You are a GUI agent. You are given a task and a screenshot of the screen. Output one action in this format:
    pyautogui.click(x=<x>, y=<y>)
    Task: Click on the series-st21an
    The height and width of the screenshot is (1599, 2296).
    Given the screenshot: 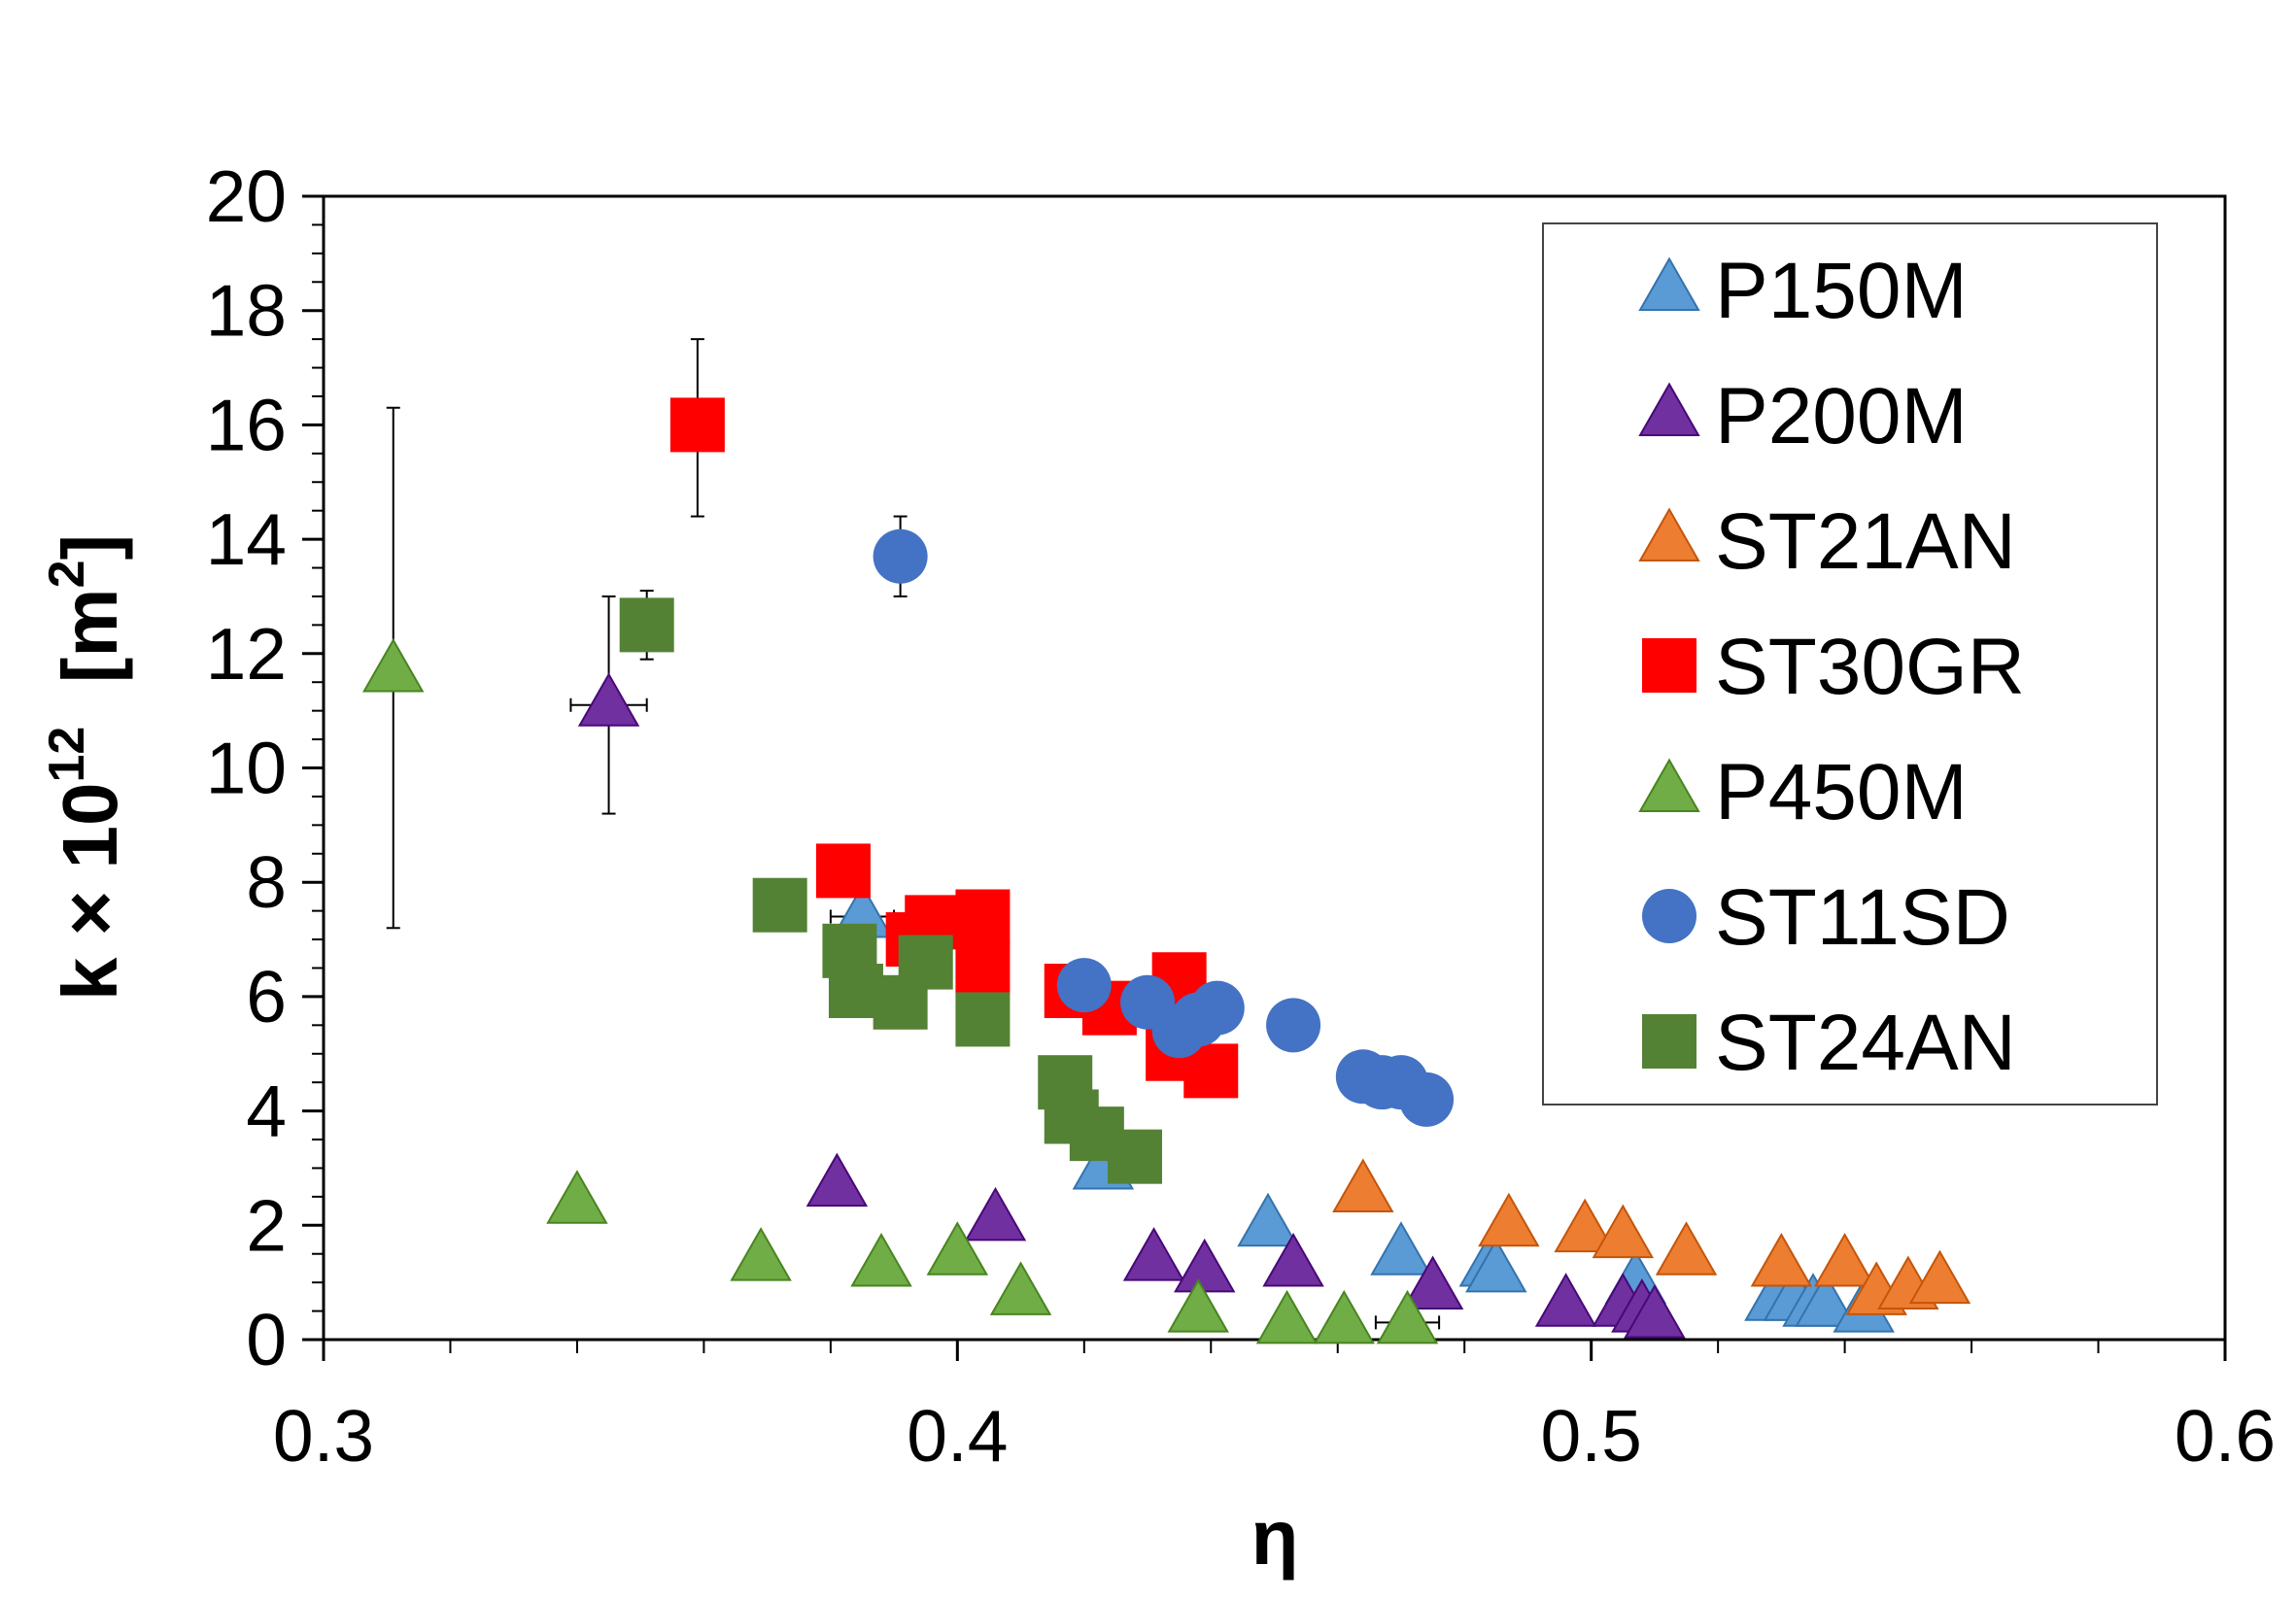 What is the action you would take?
    pyautogui.click(x=1651, y=1237)
    